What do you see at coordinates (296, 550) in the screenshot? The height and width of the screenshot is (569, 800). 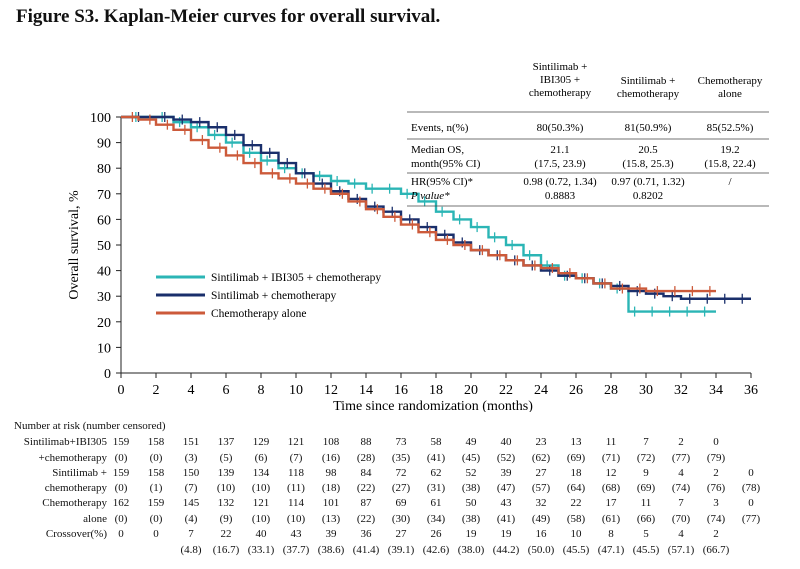 I see `risk-cell: (37.7)` at bounding box center [296, 550].